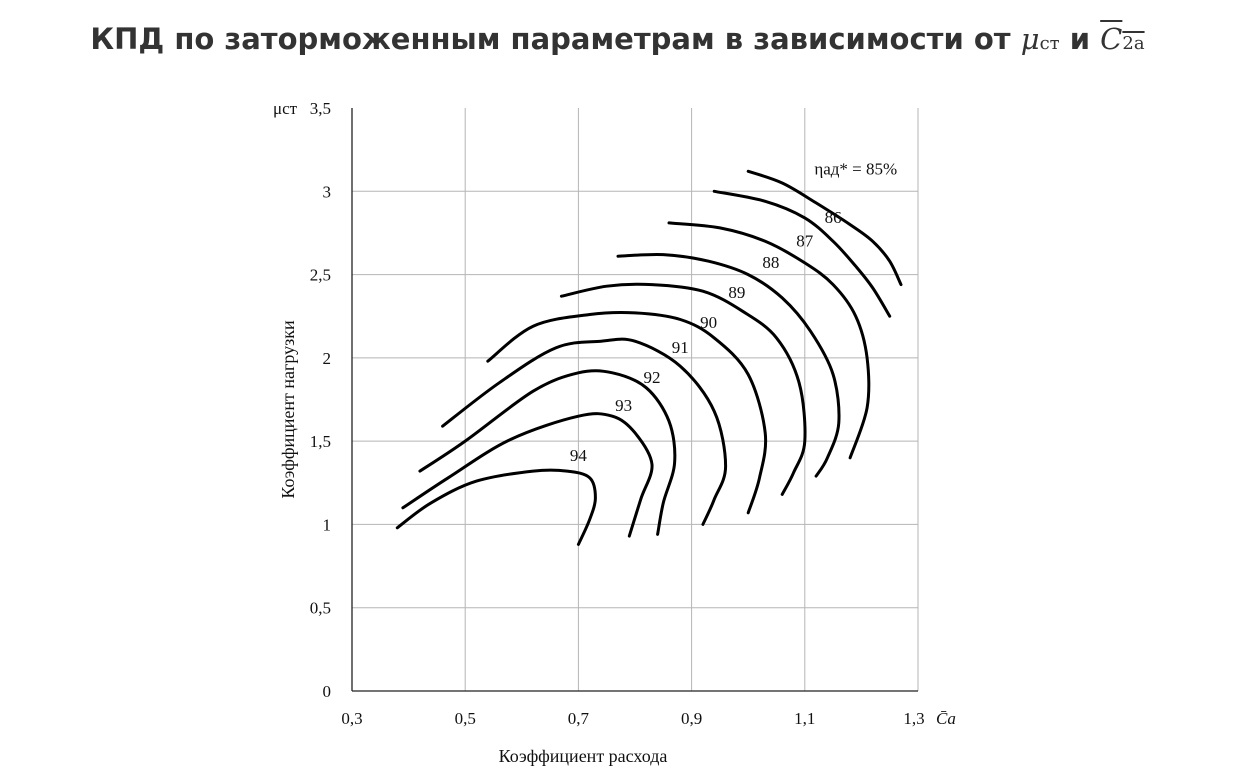 The height and width of the screenshot is (783, 1235). Describe the element at coordinates (327, 524) in the screenshot. I see `y-tick-label: 1` at that location.